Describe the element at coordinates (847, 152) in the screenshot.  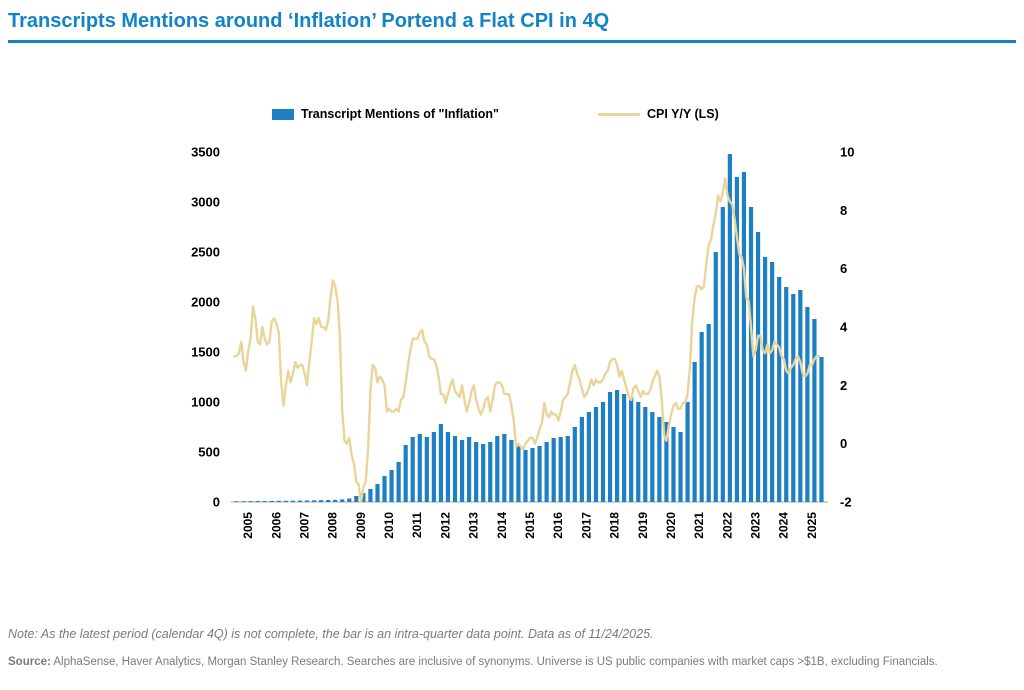
I see `right-axis-tick: 10` at that location.